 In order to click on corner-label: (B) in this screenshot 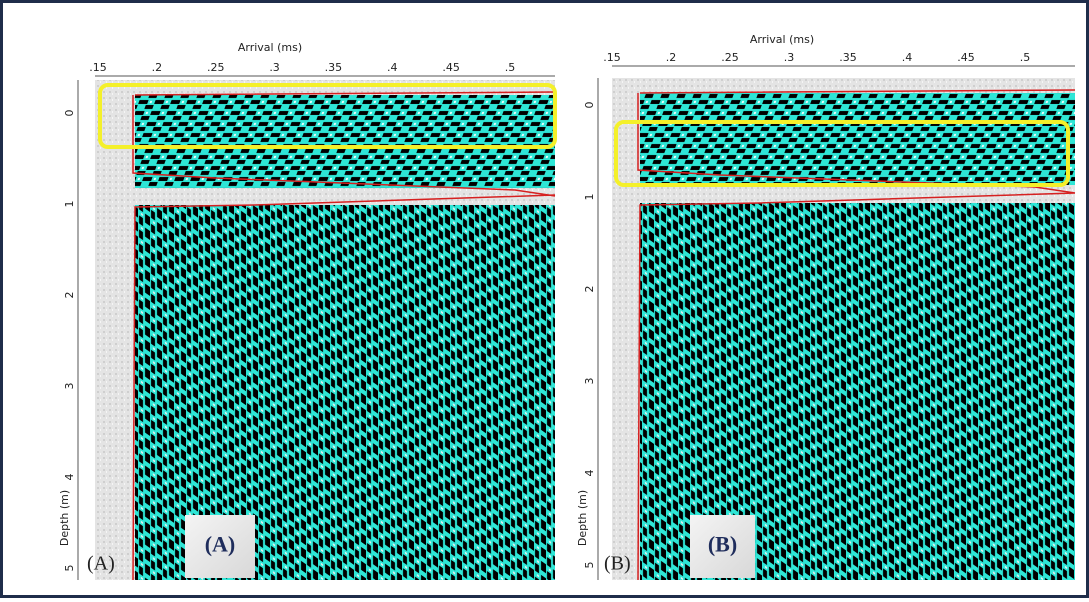, I will do `click(617, 564)`.